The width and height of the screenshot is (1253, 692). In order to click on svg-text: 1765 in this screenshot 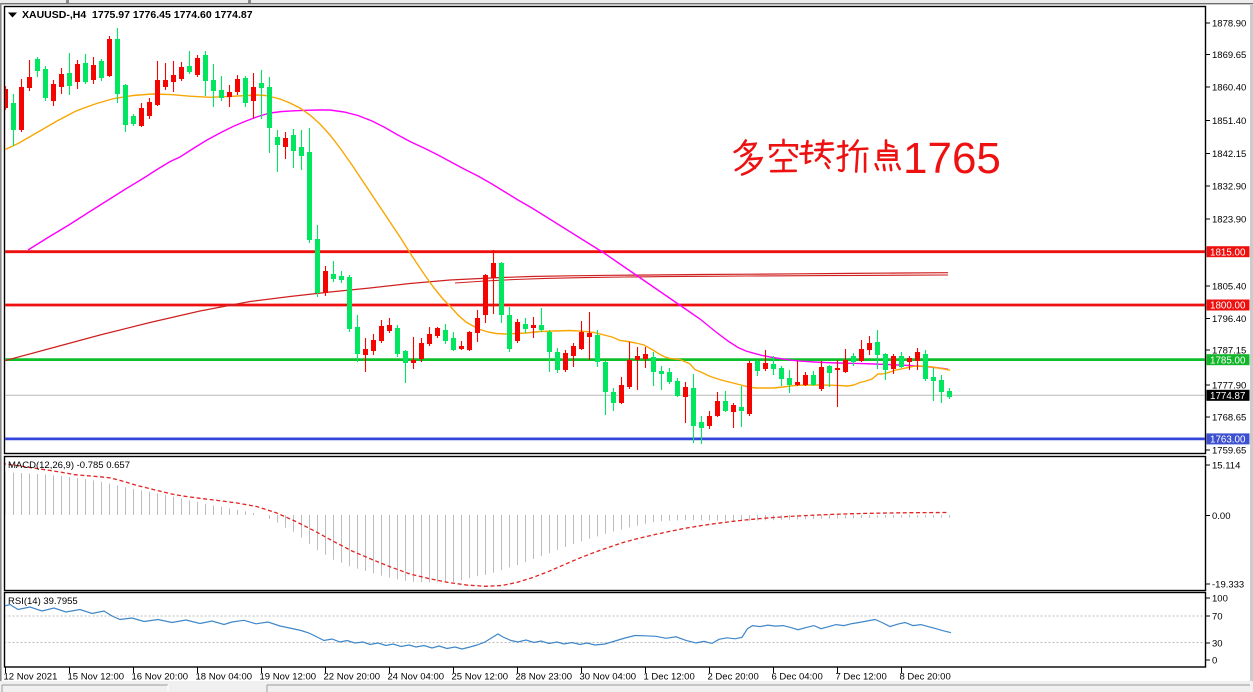, I will do `click(952, 158)`.